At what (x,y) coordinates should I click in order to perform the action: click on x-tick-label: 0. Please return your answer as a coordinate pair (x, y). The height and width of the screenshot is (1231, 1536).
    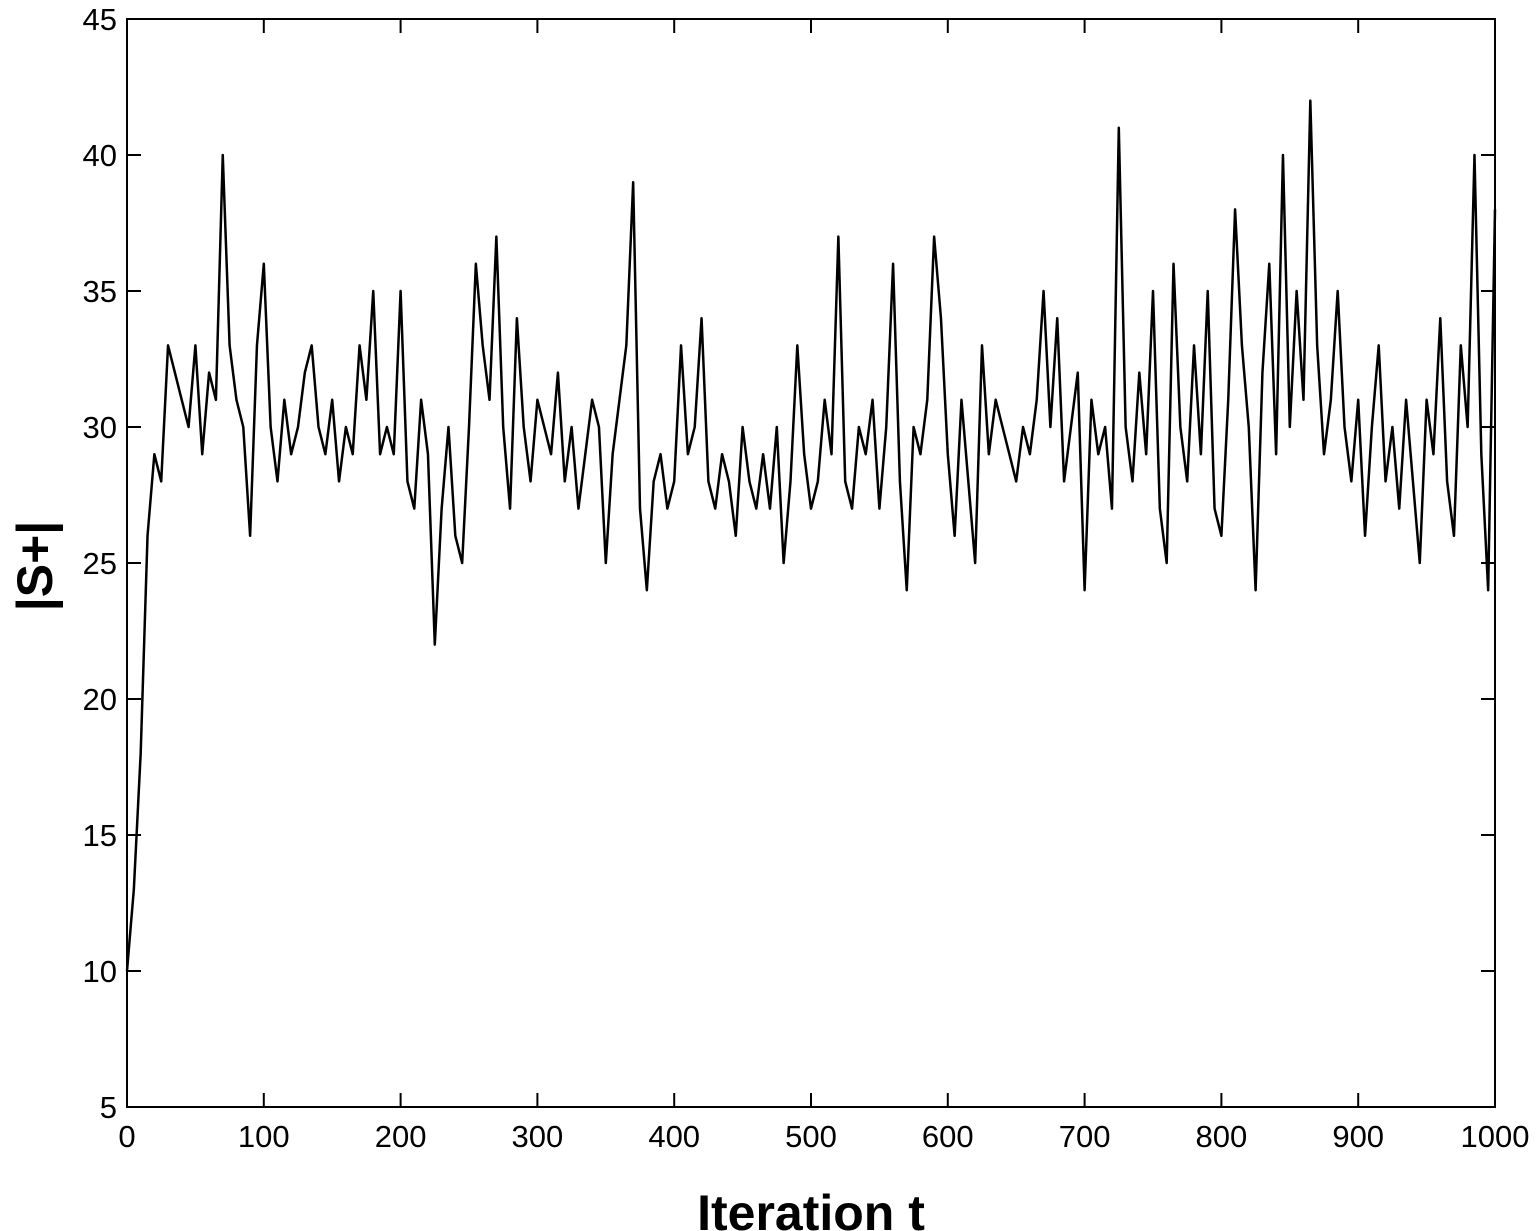
    Looking at the image, I should click on (126, 1136).